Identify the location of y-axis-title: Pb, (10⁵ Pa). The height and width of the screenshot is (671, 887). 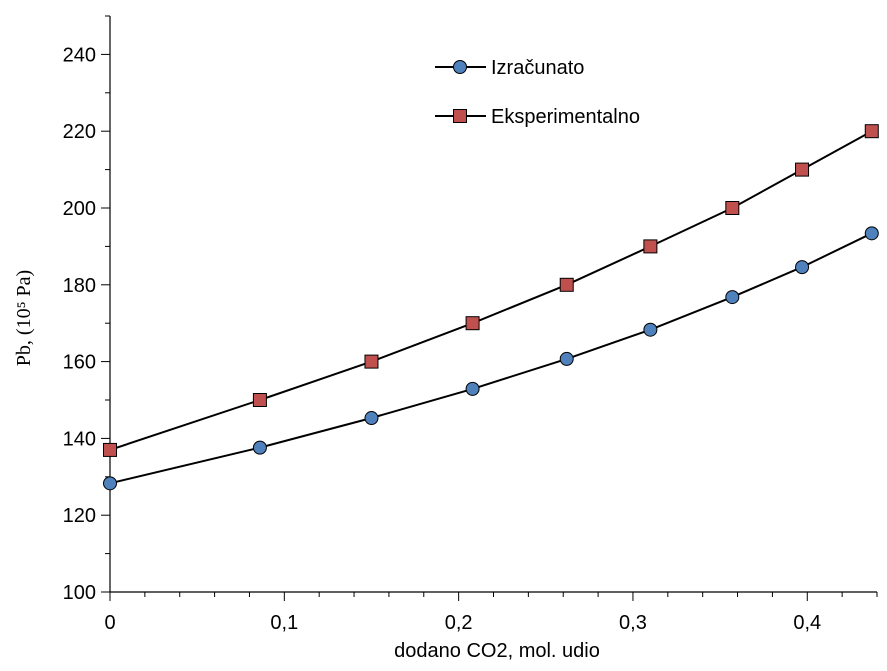
(24, 318).